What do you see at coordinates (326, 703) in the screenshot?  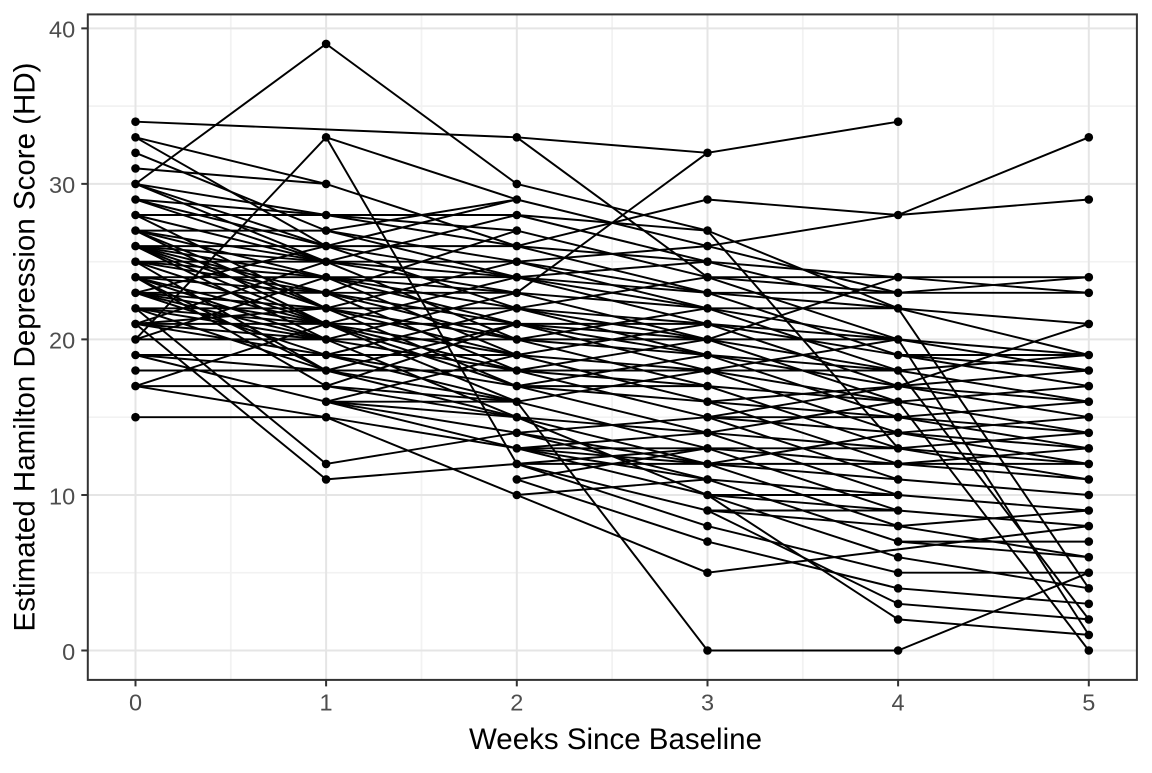 I see `svg-text: 1` at bounding box center [326, 703].